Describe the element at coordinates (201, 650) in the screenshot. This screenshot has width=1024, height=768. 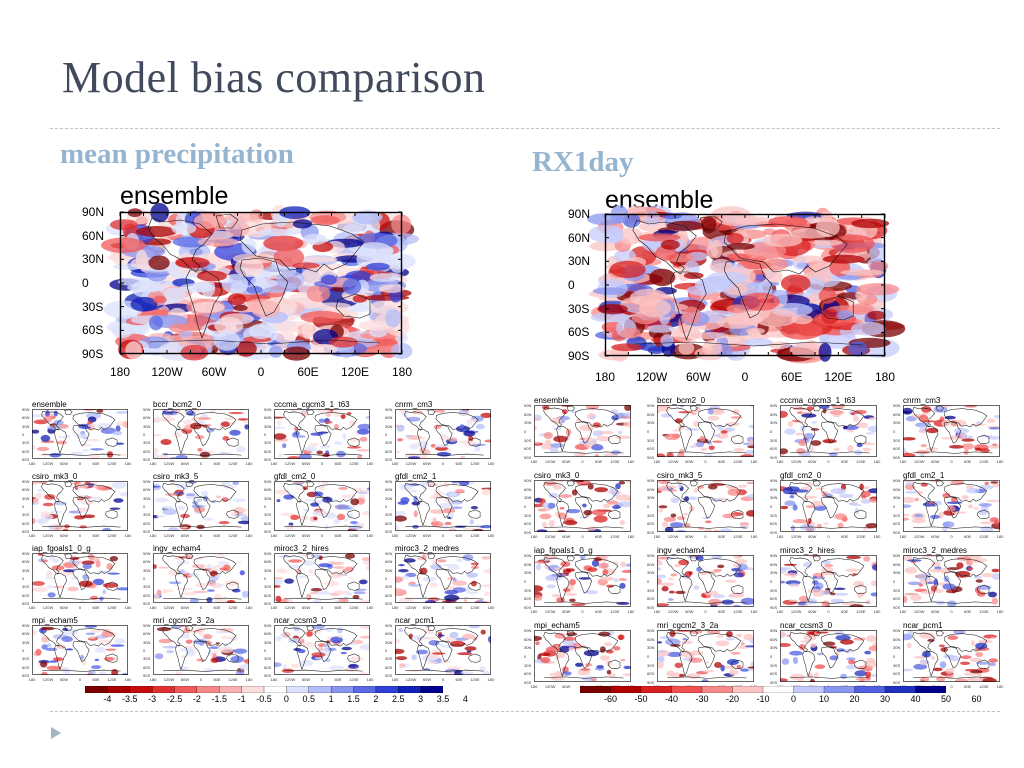
I see `model-map-mri-cgcm2-3-2a` at that location.